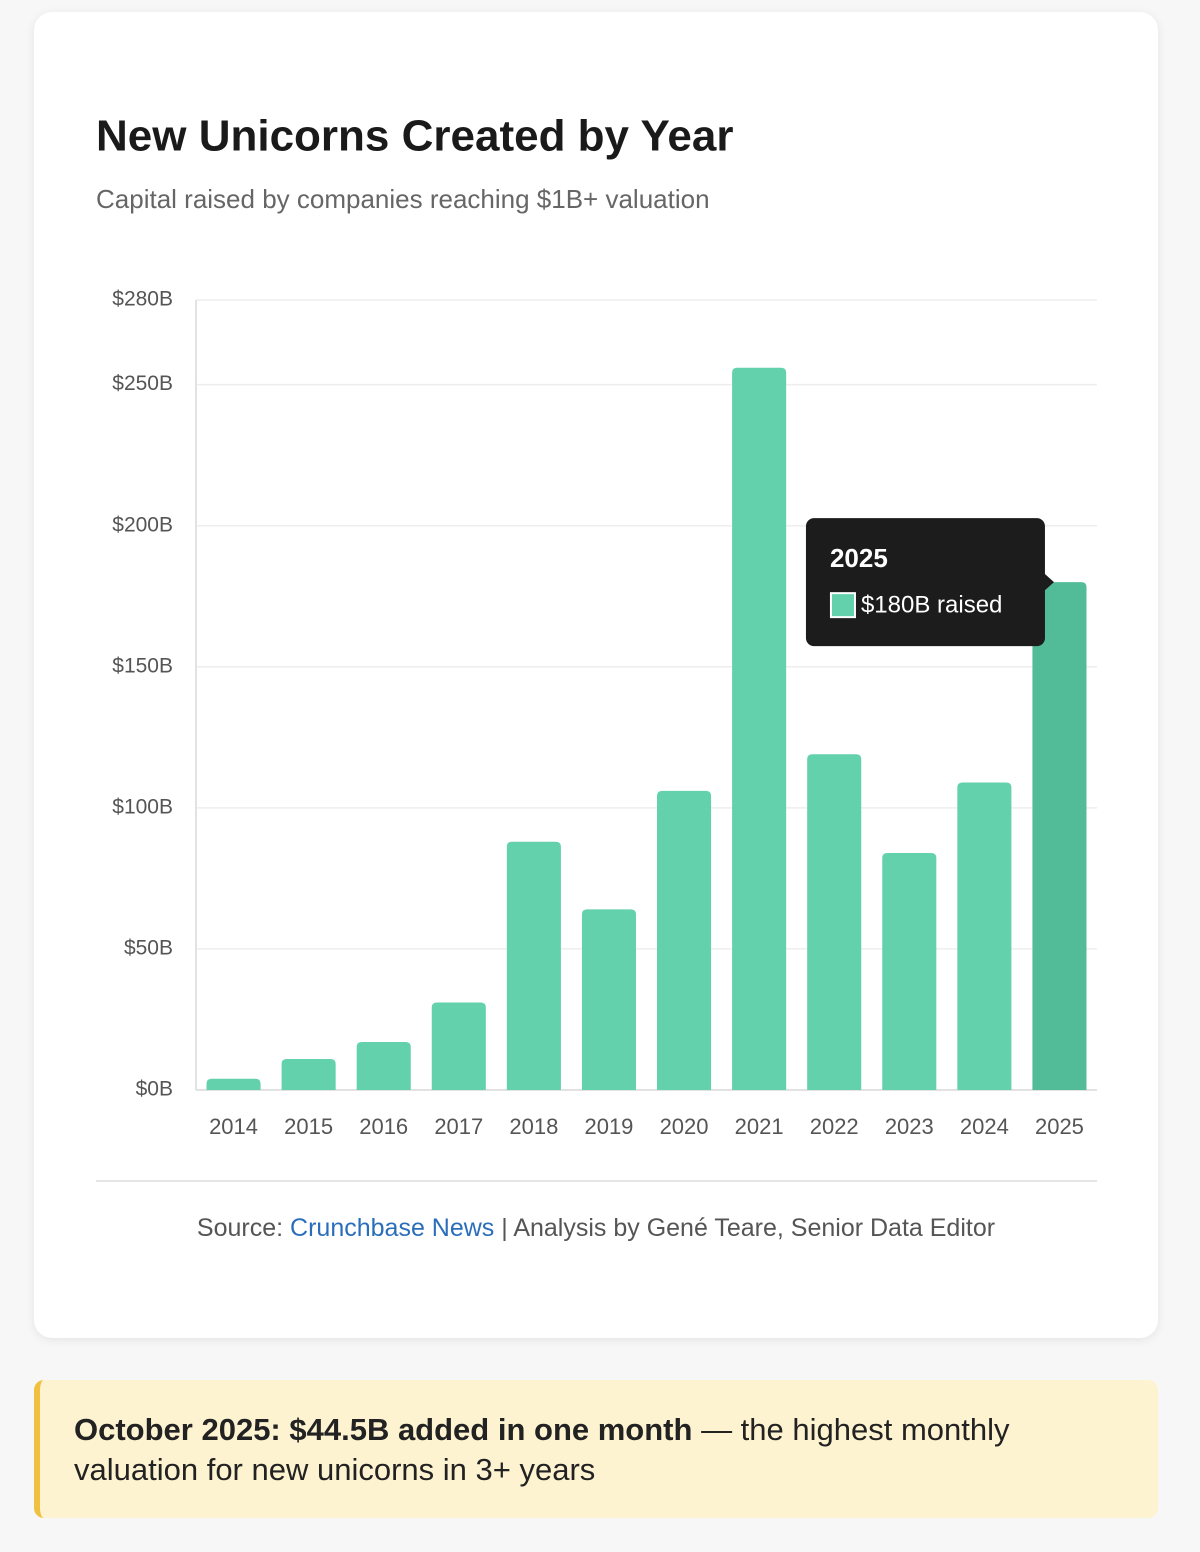 Image resolution: width=1200 pixels, height=1552 pixels. What do you see at coordinates (142, 299) in the screenshot?
I see `y-tick-label: $280B` at bounding box center [142, 299].